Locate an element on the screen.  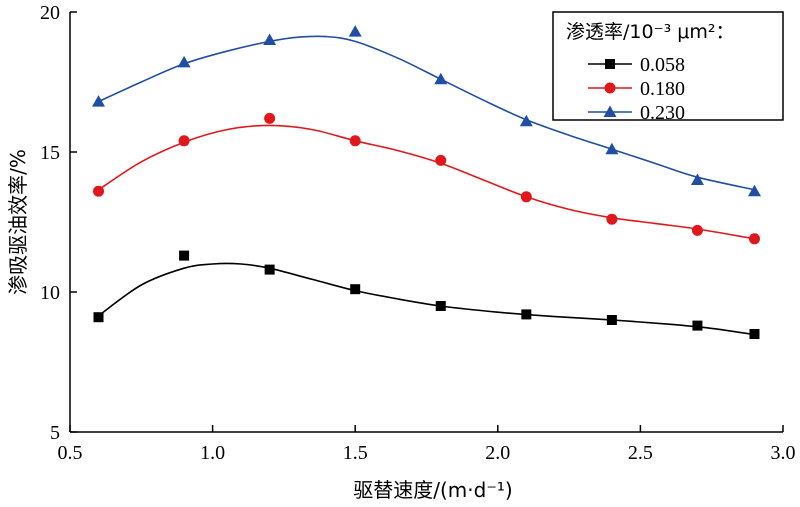
series-square is located at coordinates (426, 294).